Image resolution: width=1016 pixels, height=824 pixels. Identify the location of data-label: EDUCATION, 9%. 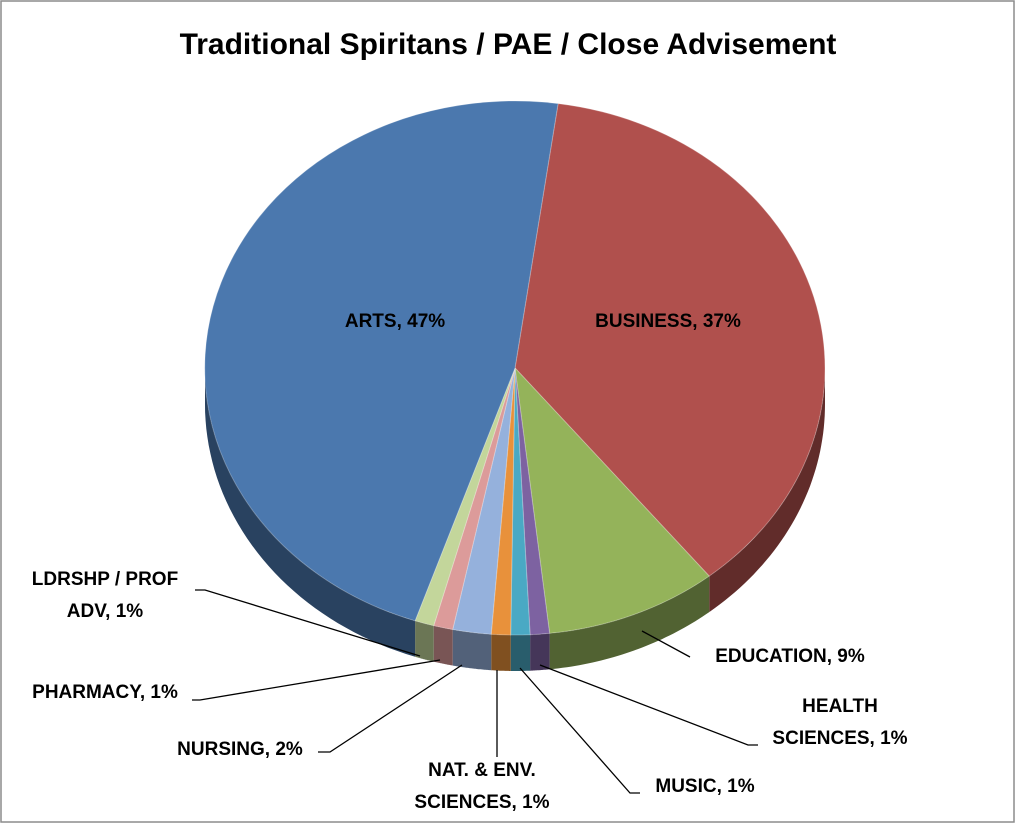
(790, 656).